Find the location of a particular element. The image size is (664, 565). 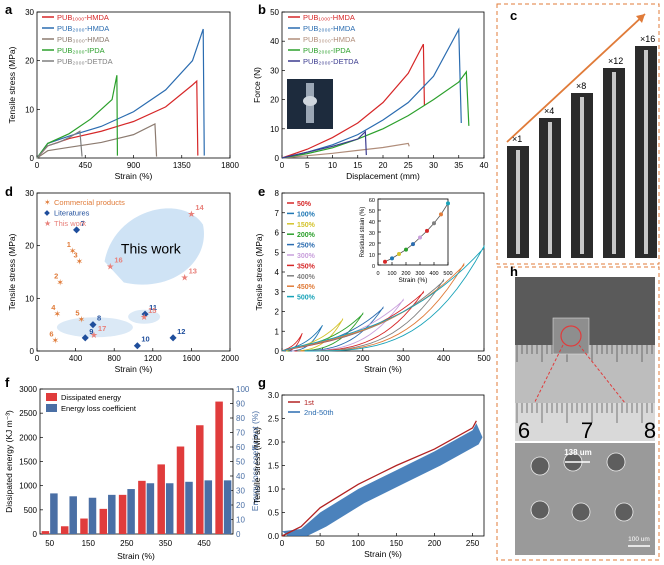

y2-tick-label: 70 is located at coordinates (240, 433).